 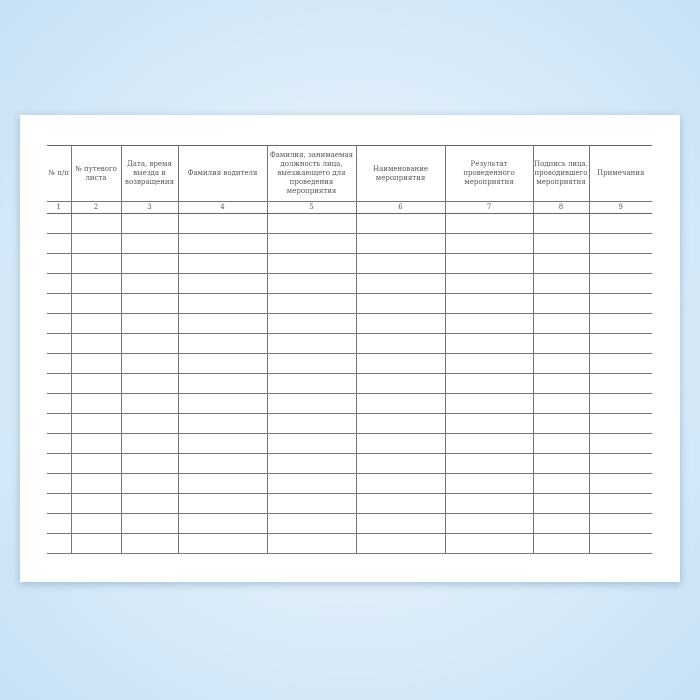 I want to click on column-number: 7, so click(x=488, y=207).